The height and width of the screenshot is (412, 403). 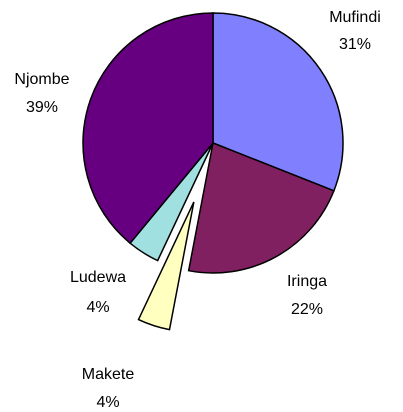 I want to click on slice-value-label: 31%, so click(x=355, y=44).